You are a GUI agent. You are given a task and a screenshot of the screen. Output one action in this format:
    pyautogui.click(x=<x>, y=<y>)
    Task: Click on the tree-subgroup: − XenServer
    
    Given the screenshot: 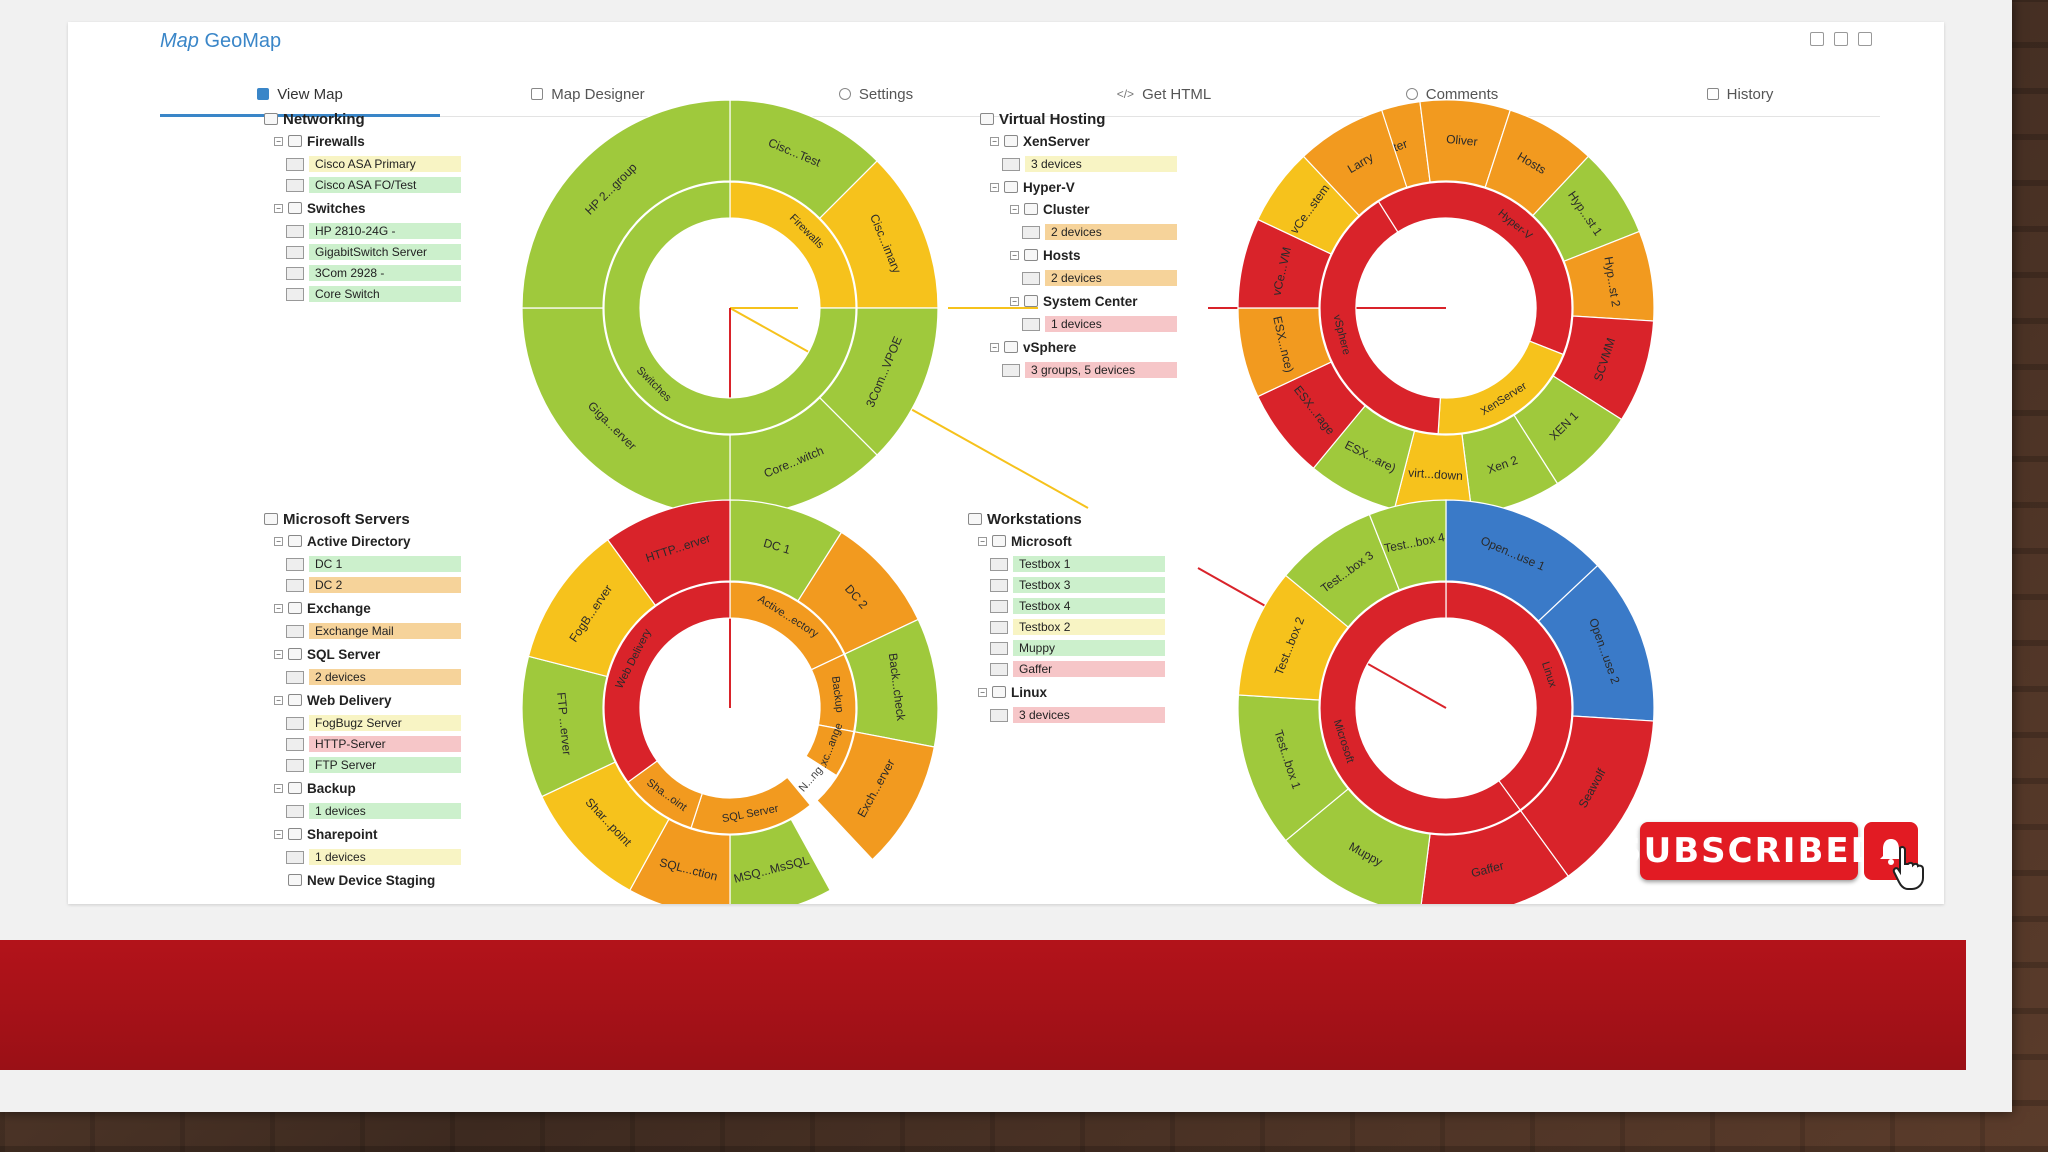 What is the action you would take?
    pyautogui.click(x=1078, y=141)
    